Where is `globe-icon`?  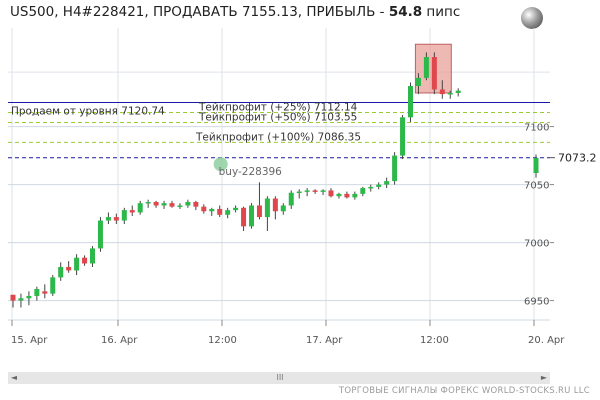
globe-icon is located at coordinates (532, 18).